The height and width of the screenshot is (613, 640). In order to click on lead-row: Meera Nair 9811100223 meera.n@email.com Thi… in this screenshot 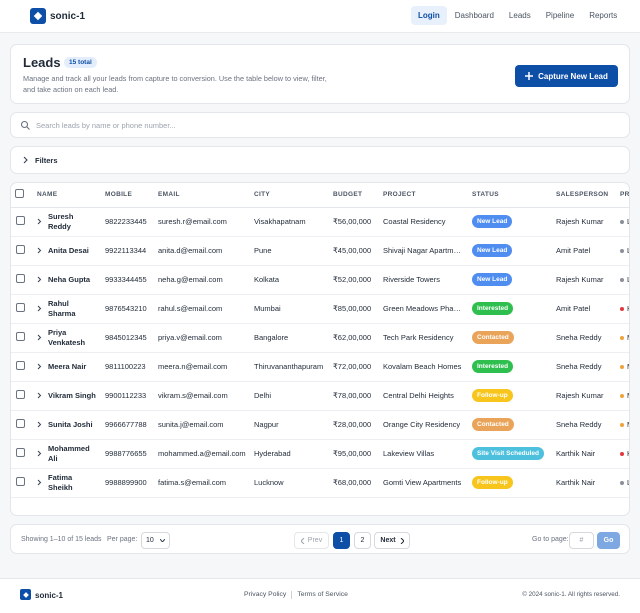, I will do `click(320, 367)`.